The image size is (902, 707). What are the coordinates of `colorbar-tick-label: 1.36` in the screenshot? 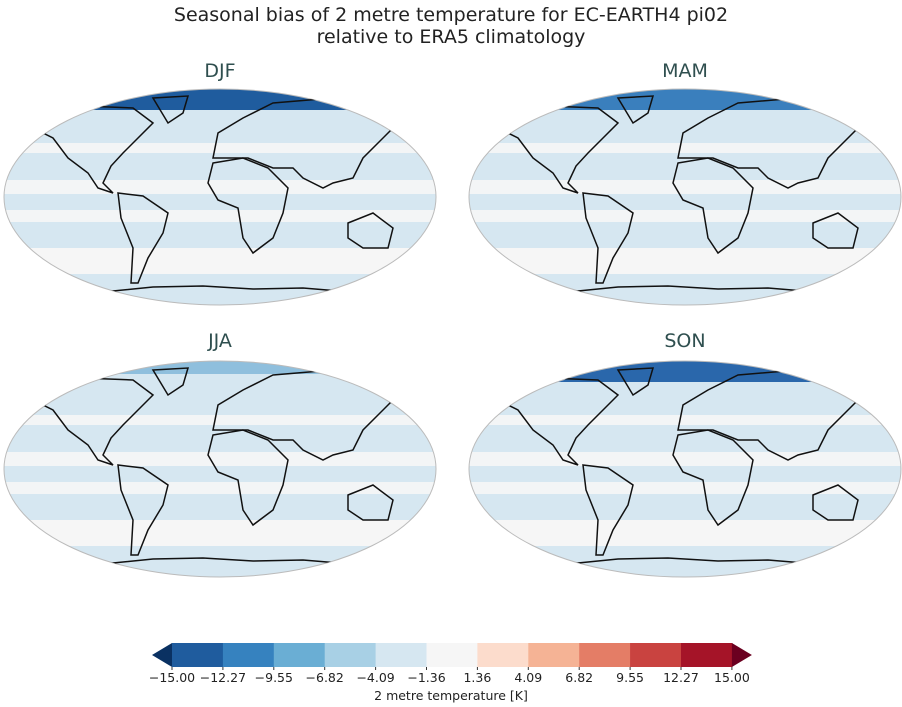 It's located at (477, 677).